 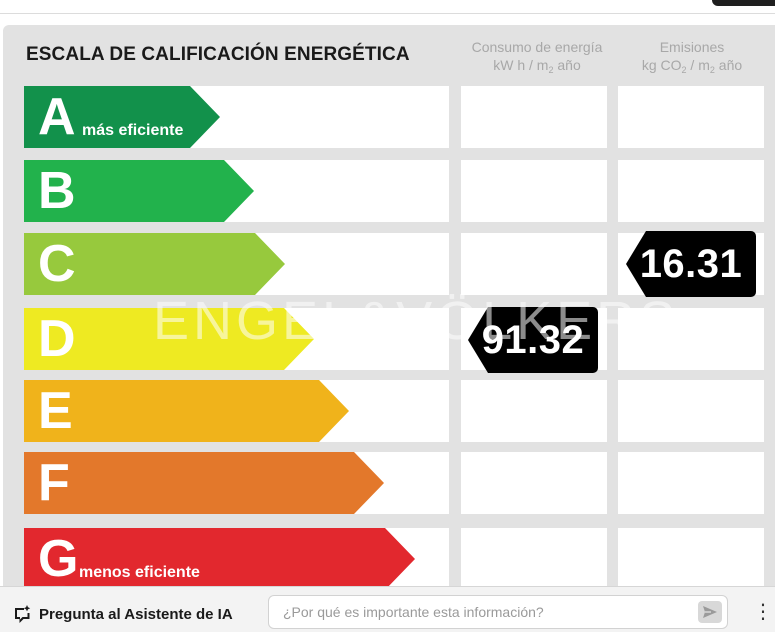 I want to click on ai-question-input, so click(x=498, y=612).